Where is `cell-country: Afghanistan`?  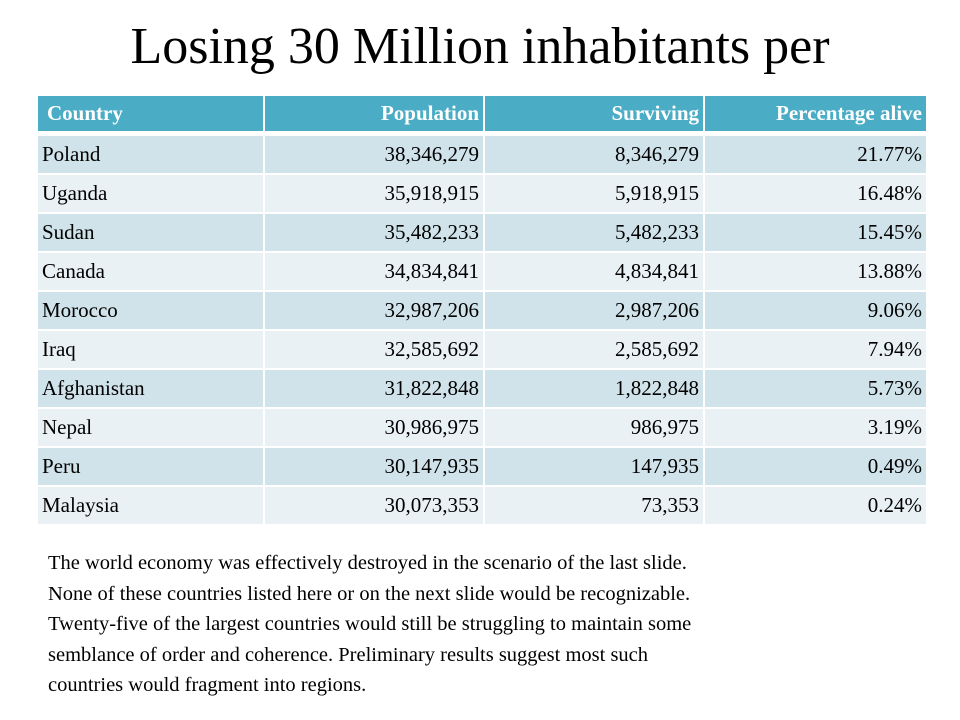
cell-country: Afghanistan is located at coordinates (151, 389).